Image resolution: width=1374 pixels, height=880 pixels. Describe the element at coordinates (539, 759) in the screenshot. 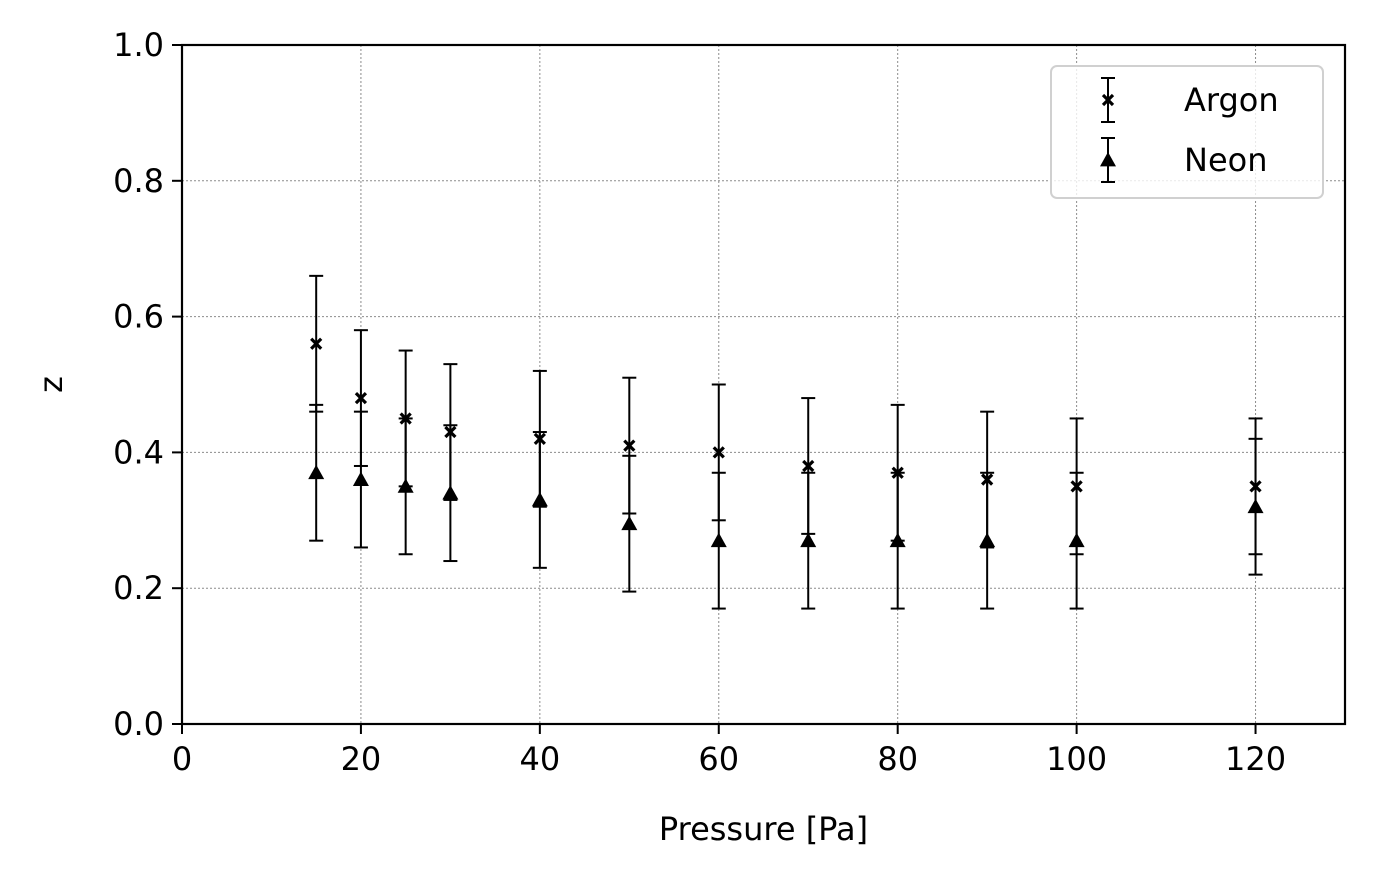

I see `x-tick-label: 40` at that location.